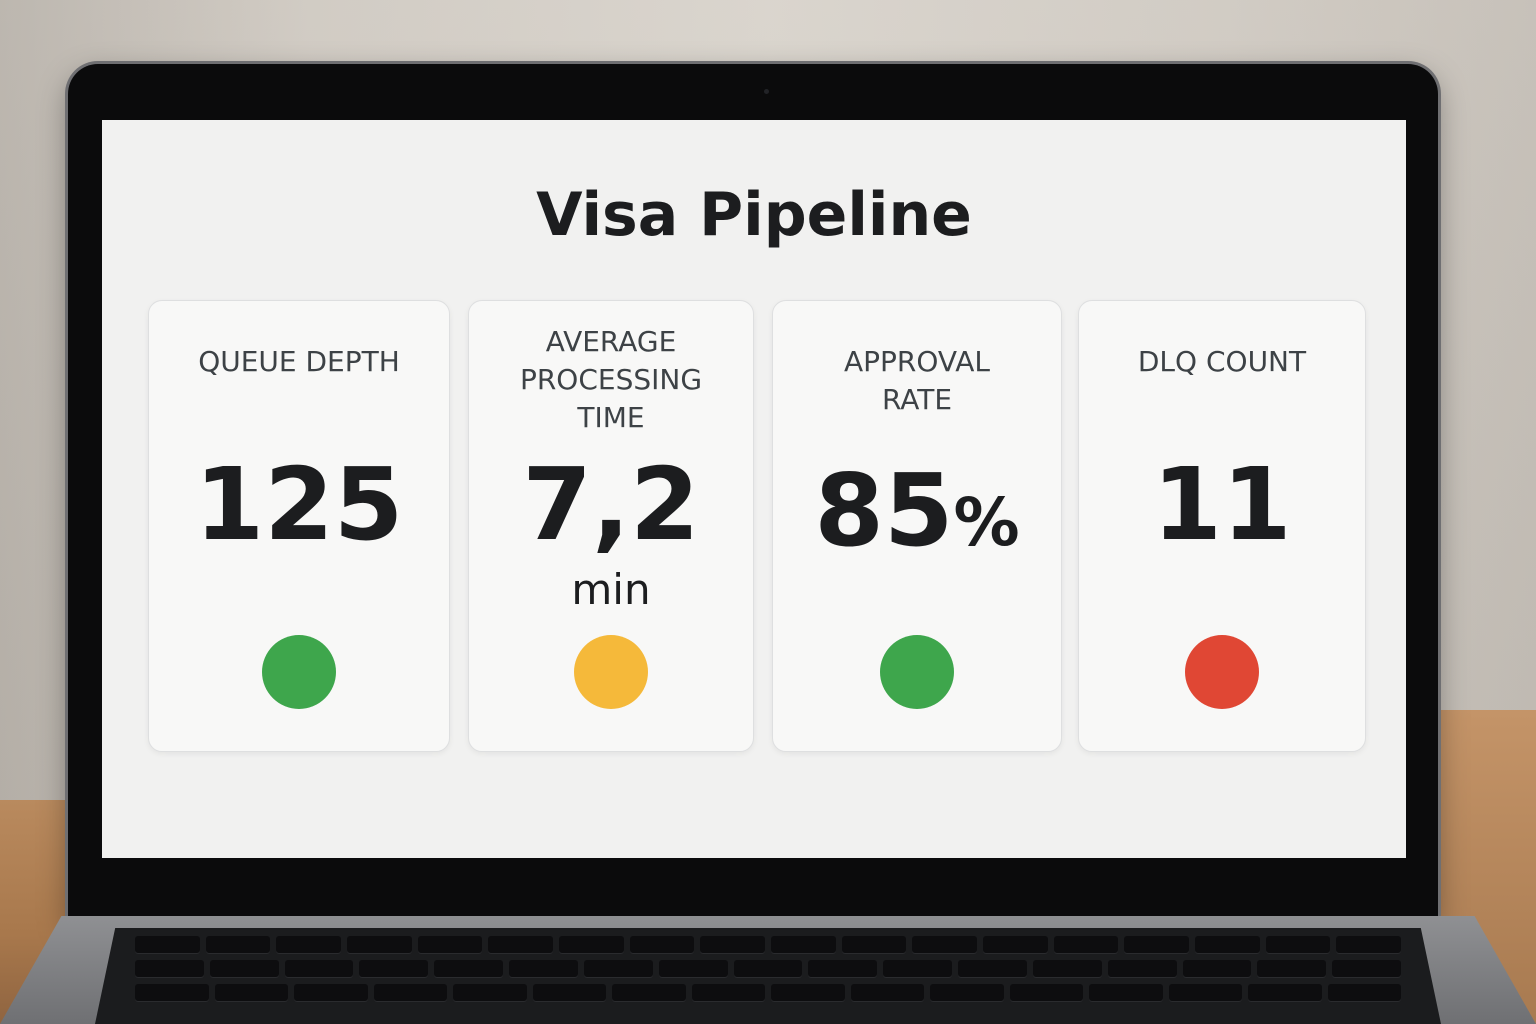 Image resolution: width=1536 pixels, height=1024 pixels. I want to click on metric-card-average-processing-time: AVERAGE PROCESSING TIME 7,2 min, so click(611, 526).